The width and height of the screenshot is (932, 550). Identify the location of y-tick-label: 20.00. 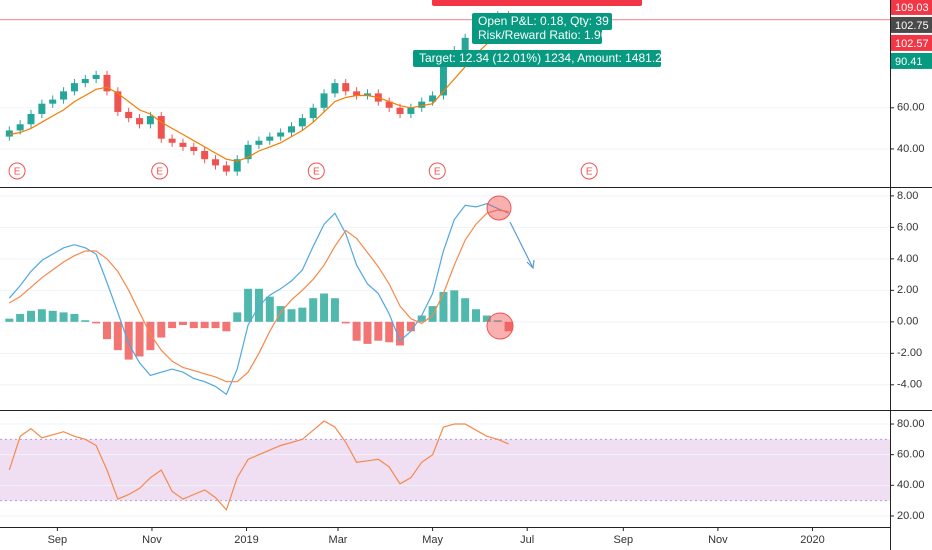
(911, 516).